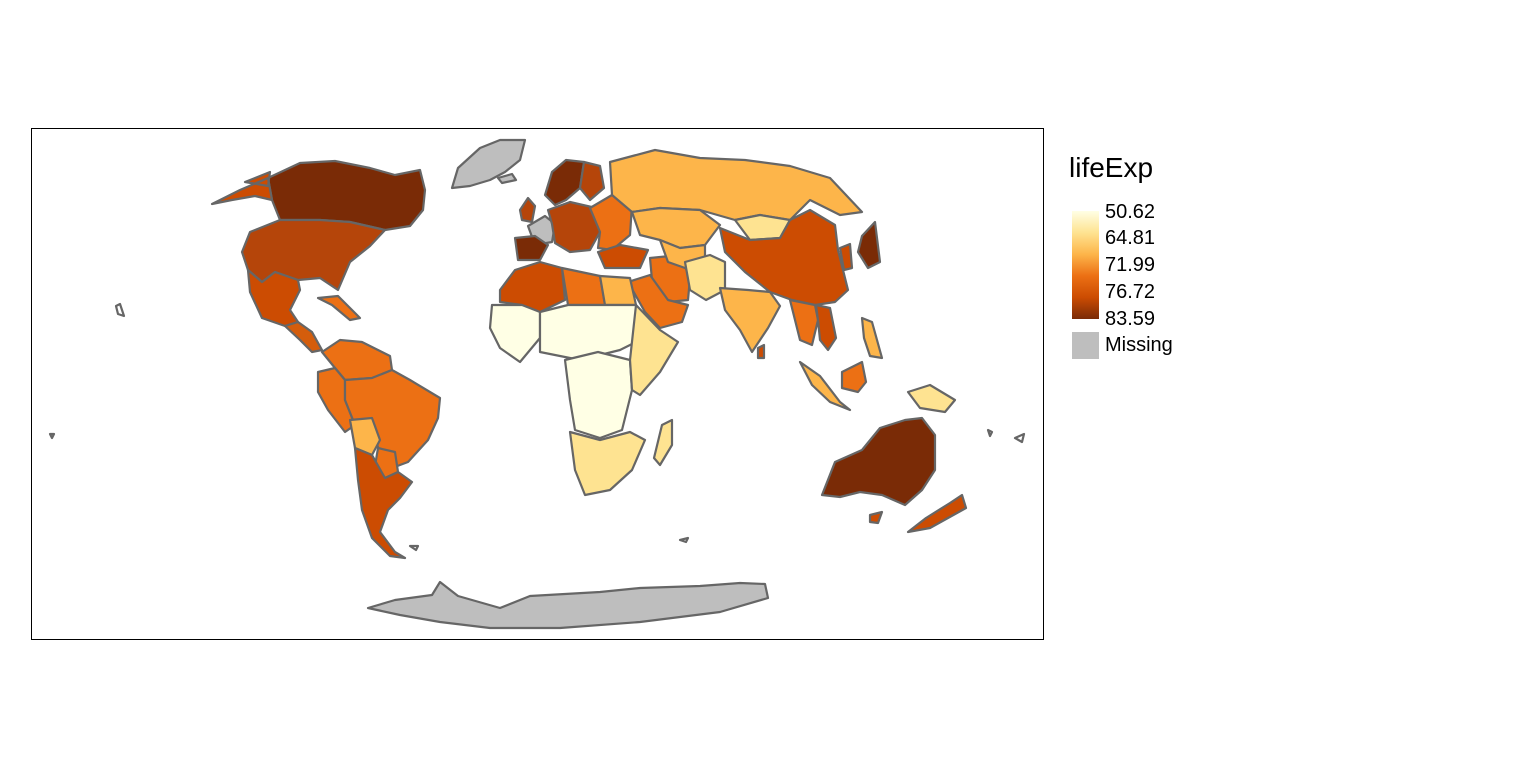  Describe the element at coordinates (488, 164) in the screenshot. I see `country-greenland` at that location.